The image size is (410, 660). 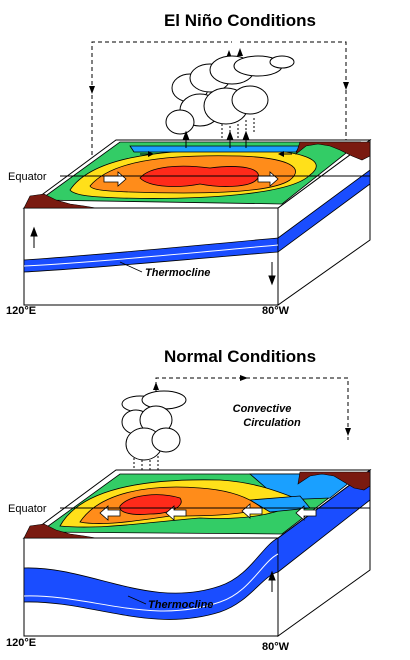 I want to click on normal-cloud, so click(x=154, y=425).